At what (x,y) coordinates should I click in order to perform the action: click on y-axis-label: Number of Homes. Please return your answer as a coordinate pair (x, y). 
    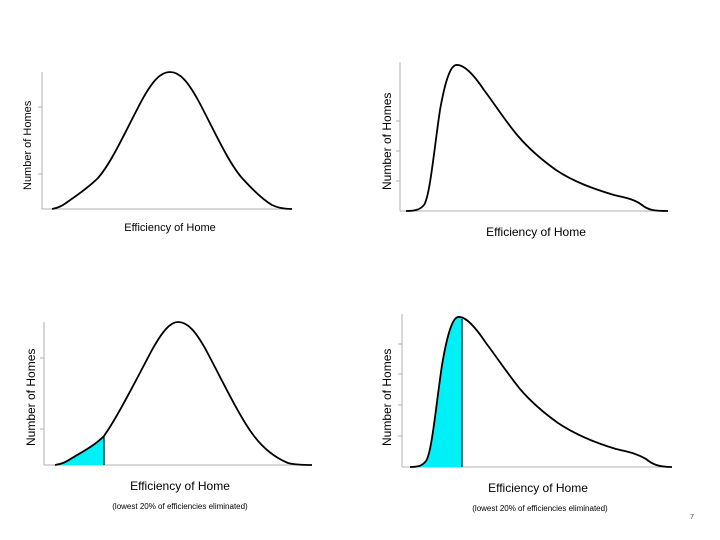
    Looking at the image, I should click on (387, 397).